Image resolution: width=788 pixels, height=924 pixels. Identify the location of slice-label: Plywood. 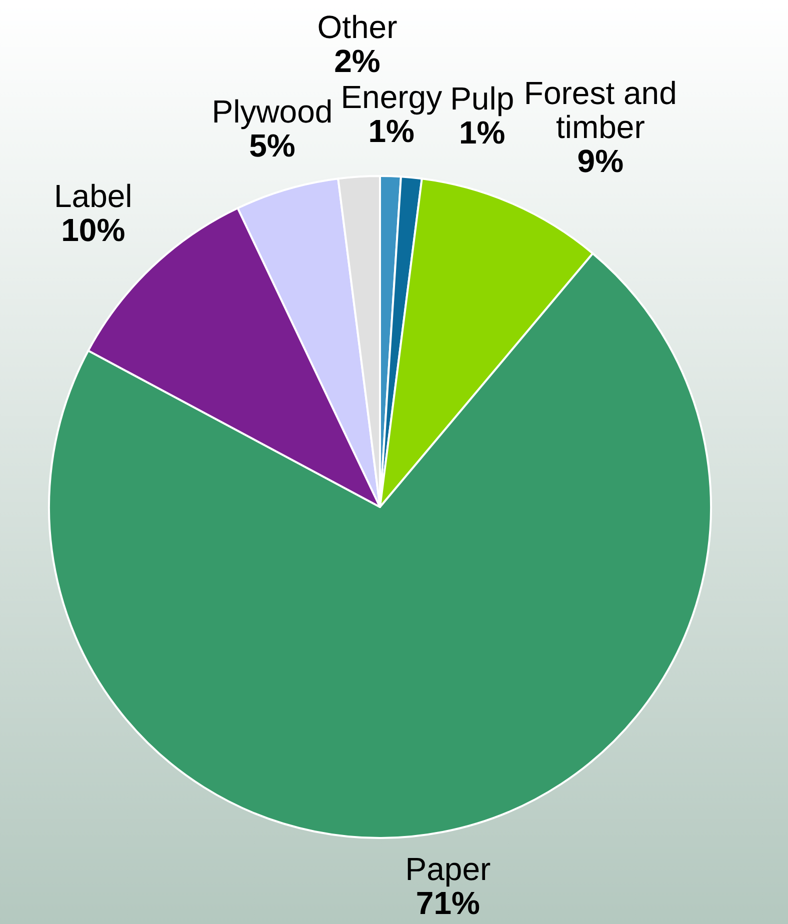
(272, 112).